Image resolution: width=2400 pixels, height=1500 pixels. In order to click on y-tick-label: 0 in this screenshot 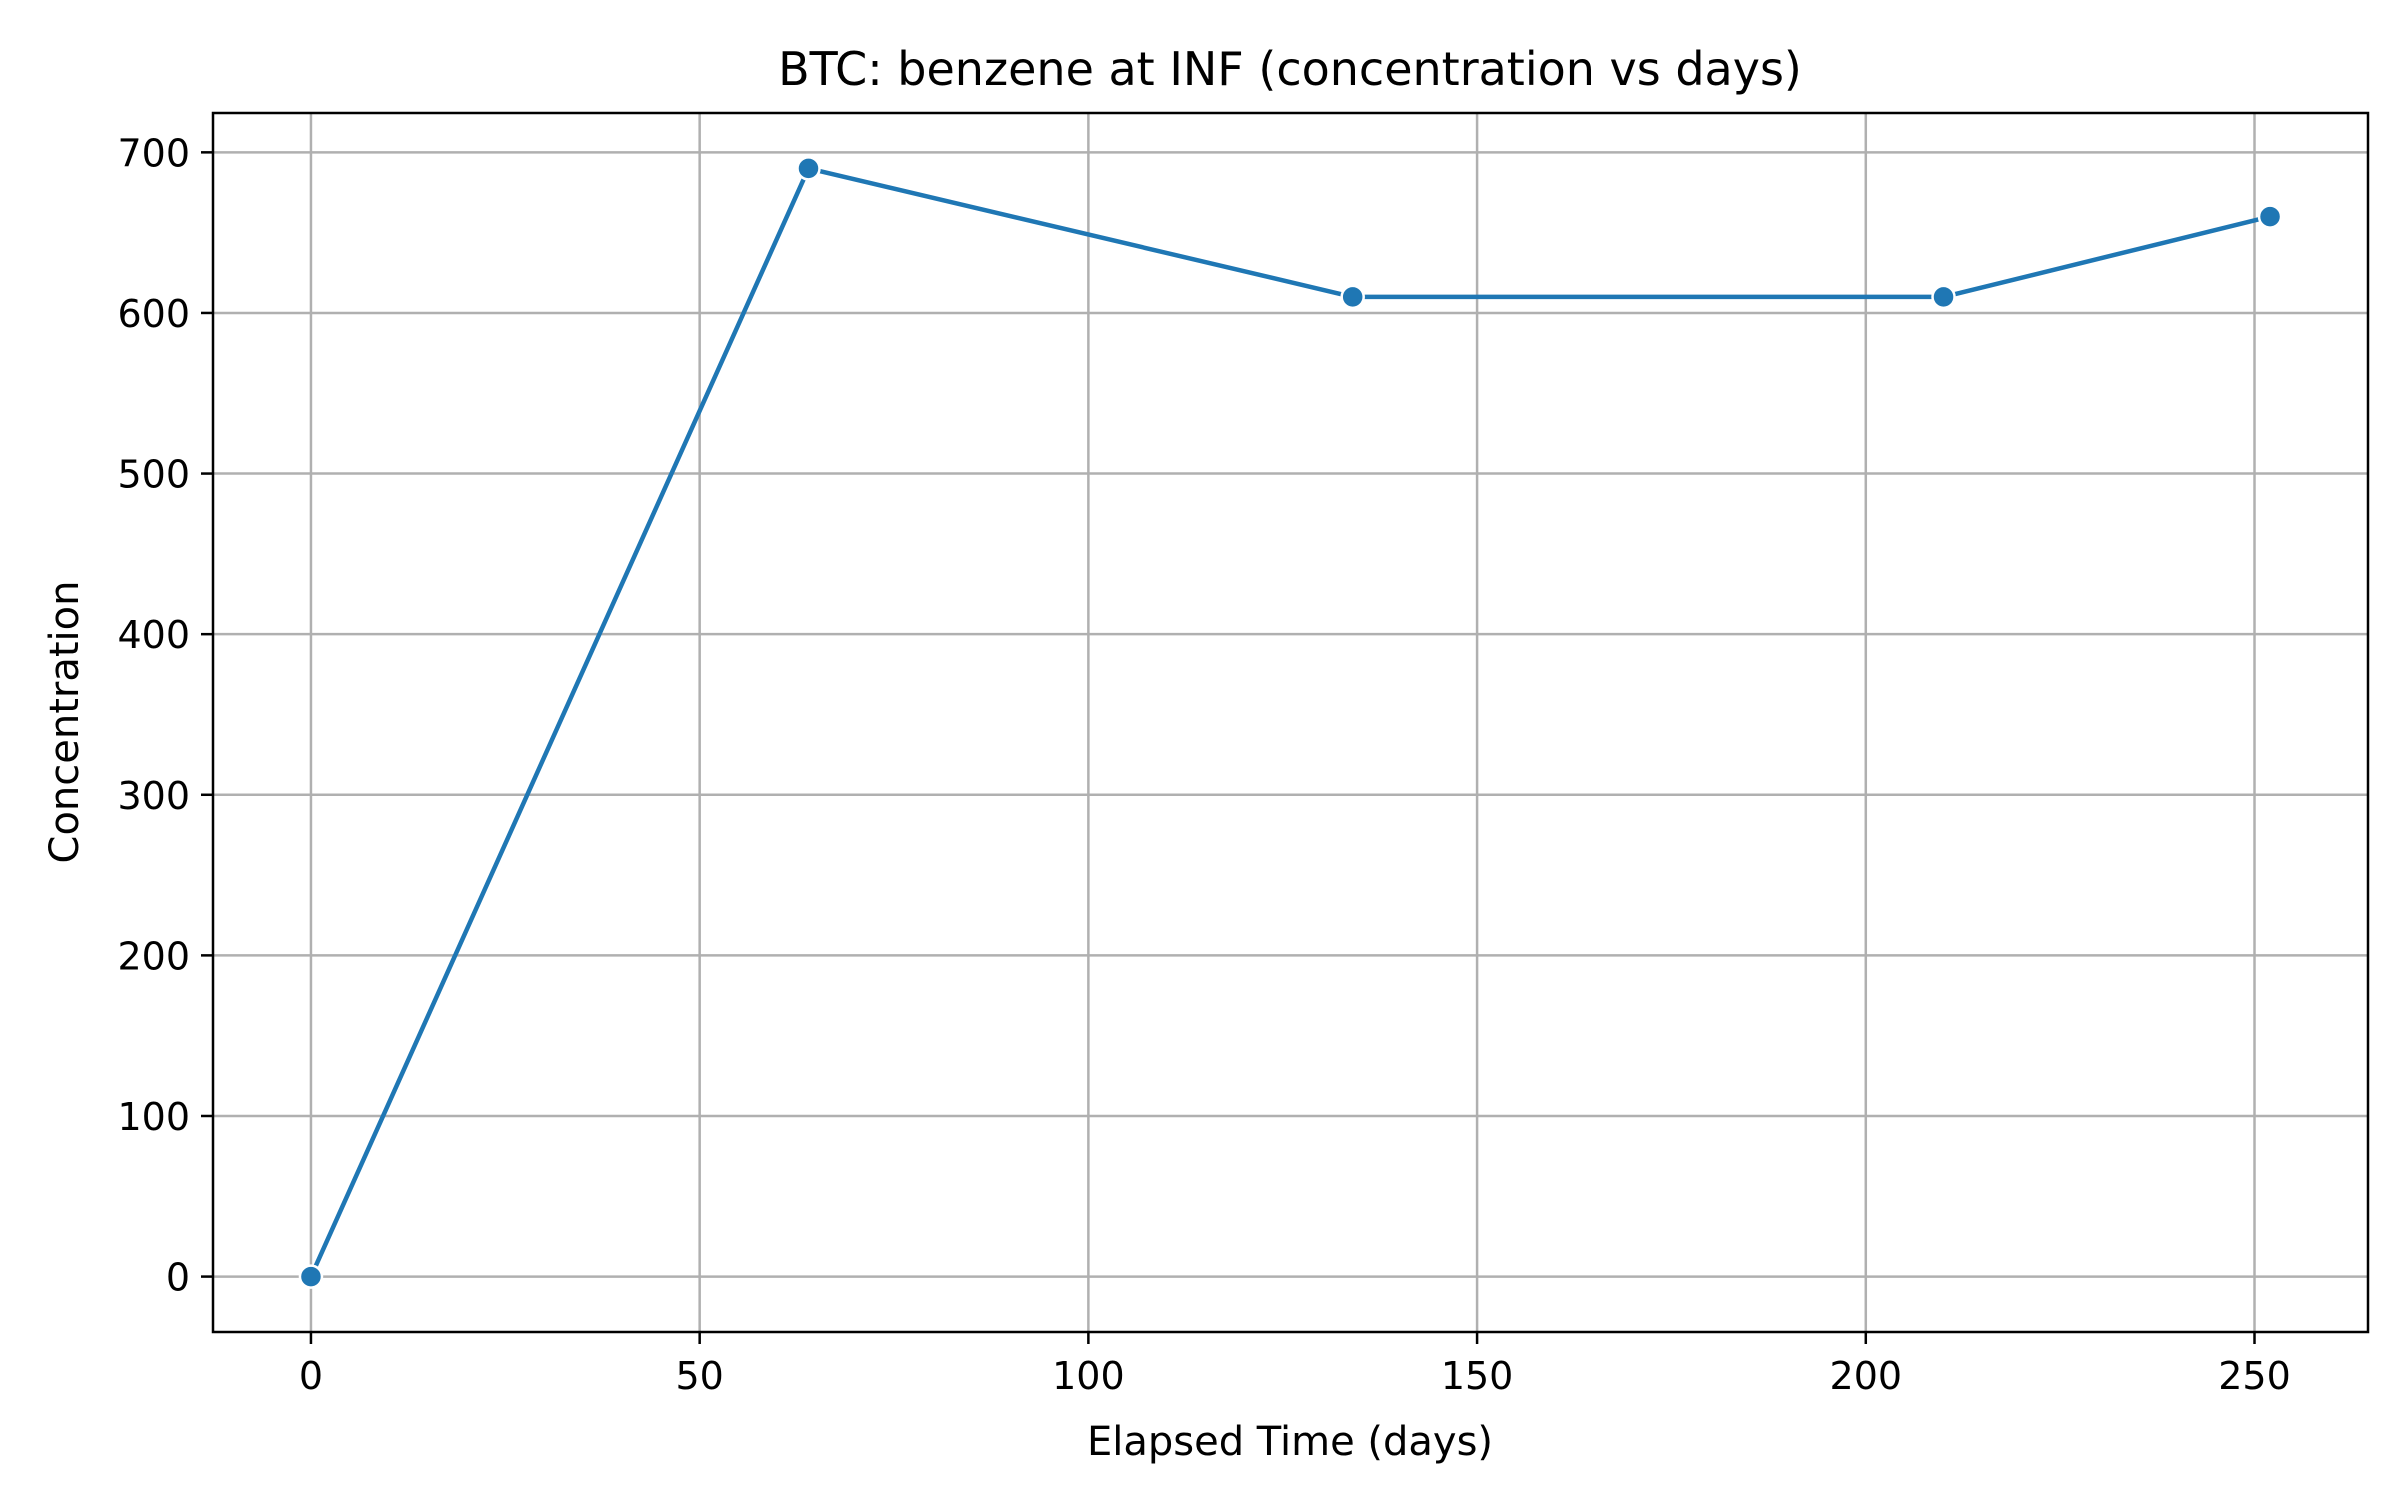, I will do `click(178, 1278)`.